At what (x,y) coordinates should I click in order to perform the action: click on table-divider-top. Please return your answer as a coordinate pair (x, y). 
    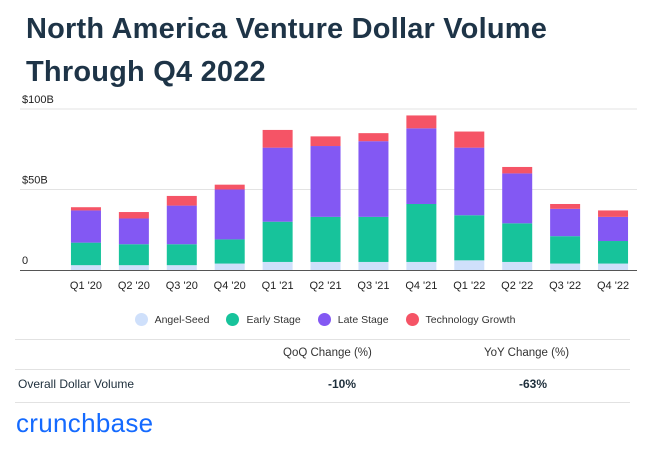
    Looking at the image, I should click on (322, 339).